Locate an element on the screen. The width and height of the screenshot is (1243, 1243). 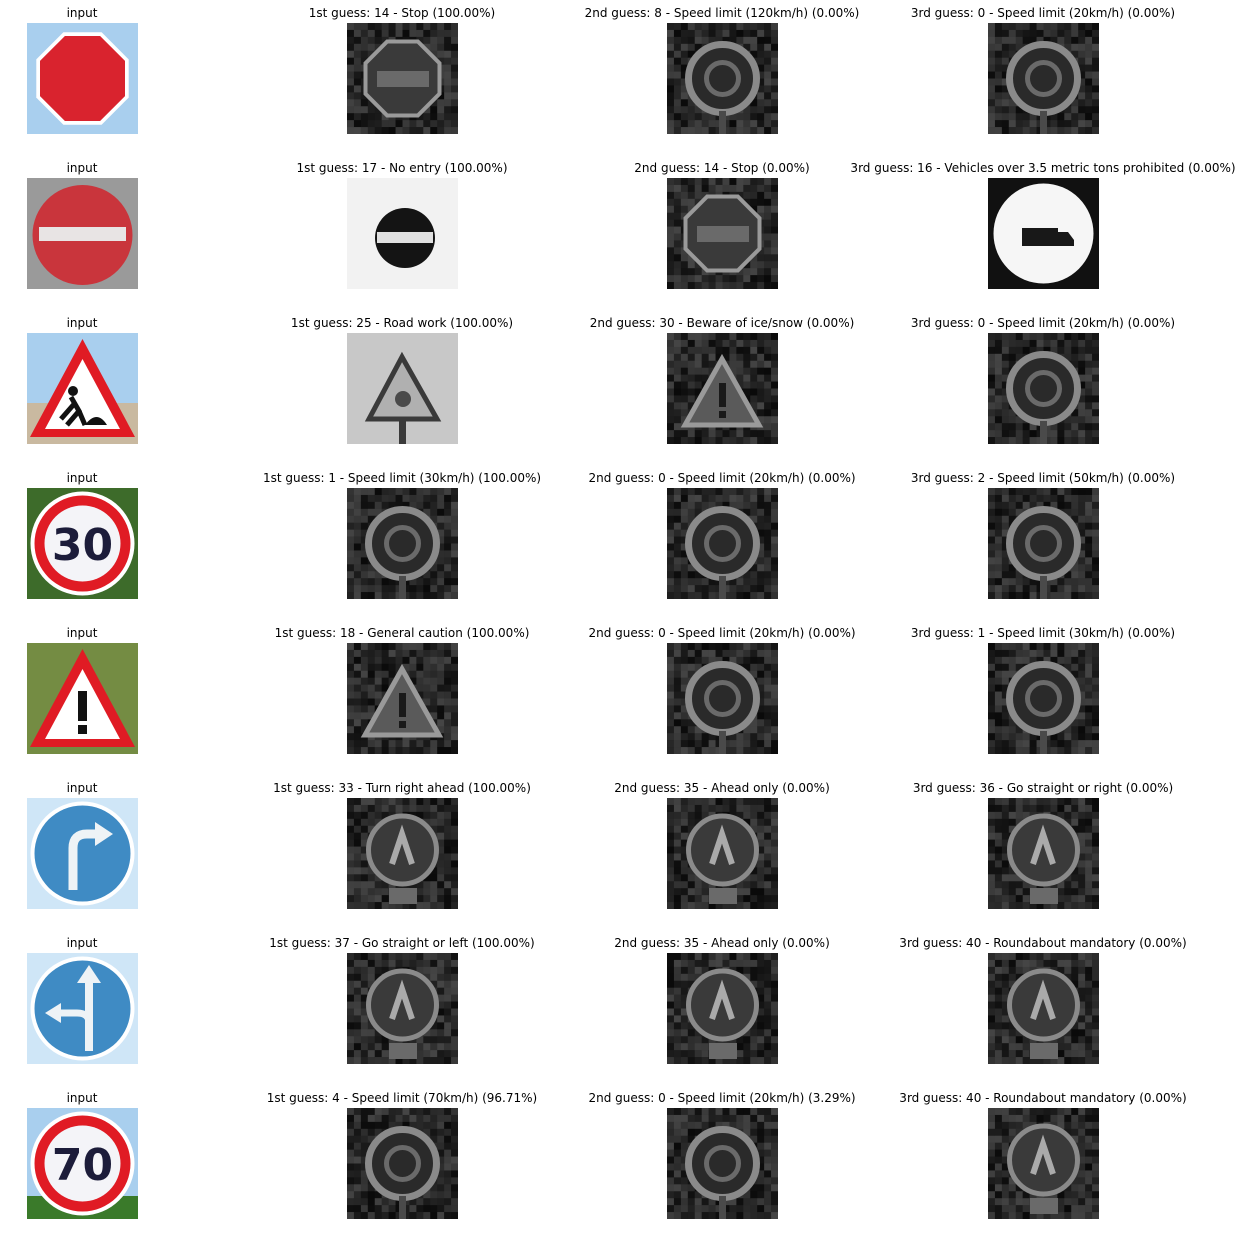
input-sign-image: 30 is located at coordinates (82, 543).